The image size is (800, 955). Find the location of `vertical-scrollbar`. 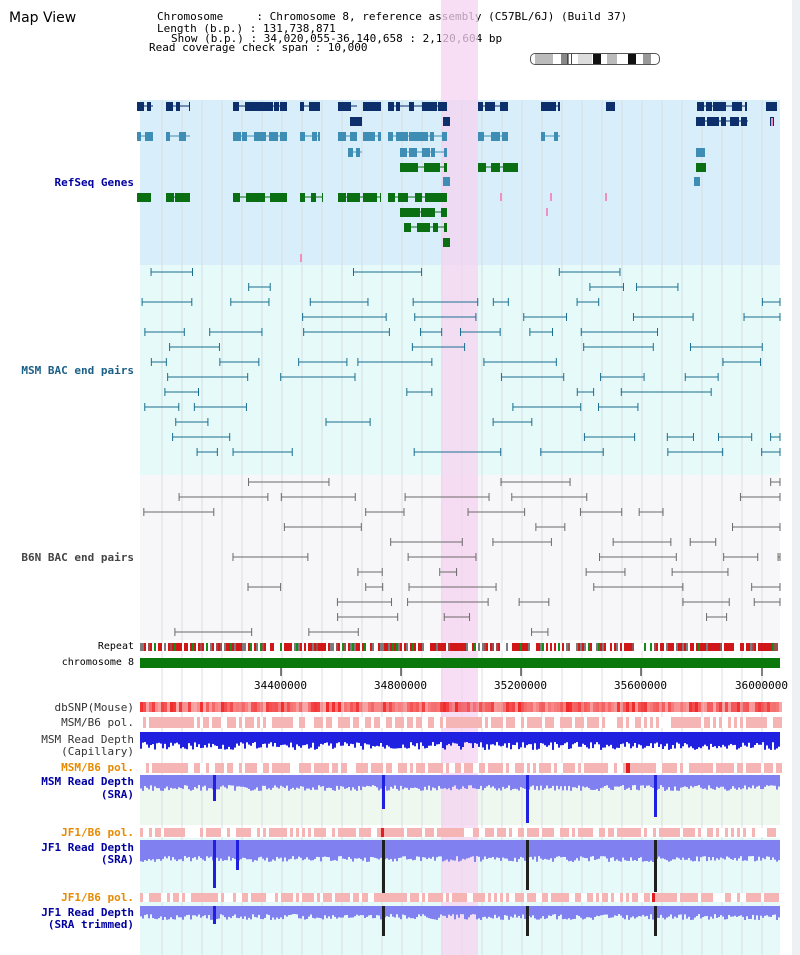

vertical-scrollbar is located at coordinates (796, 477).